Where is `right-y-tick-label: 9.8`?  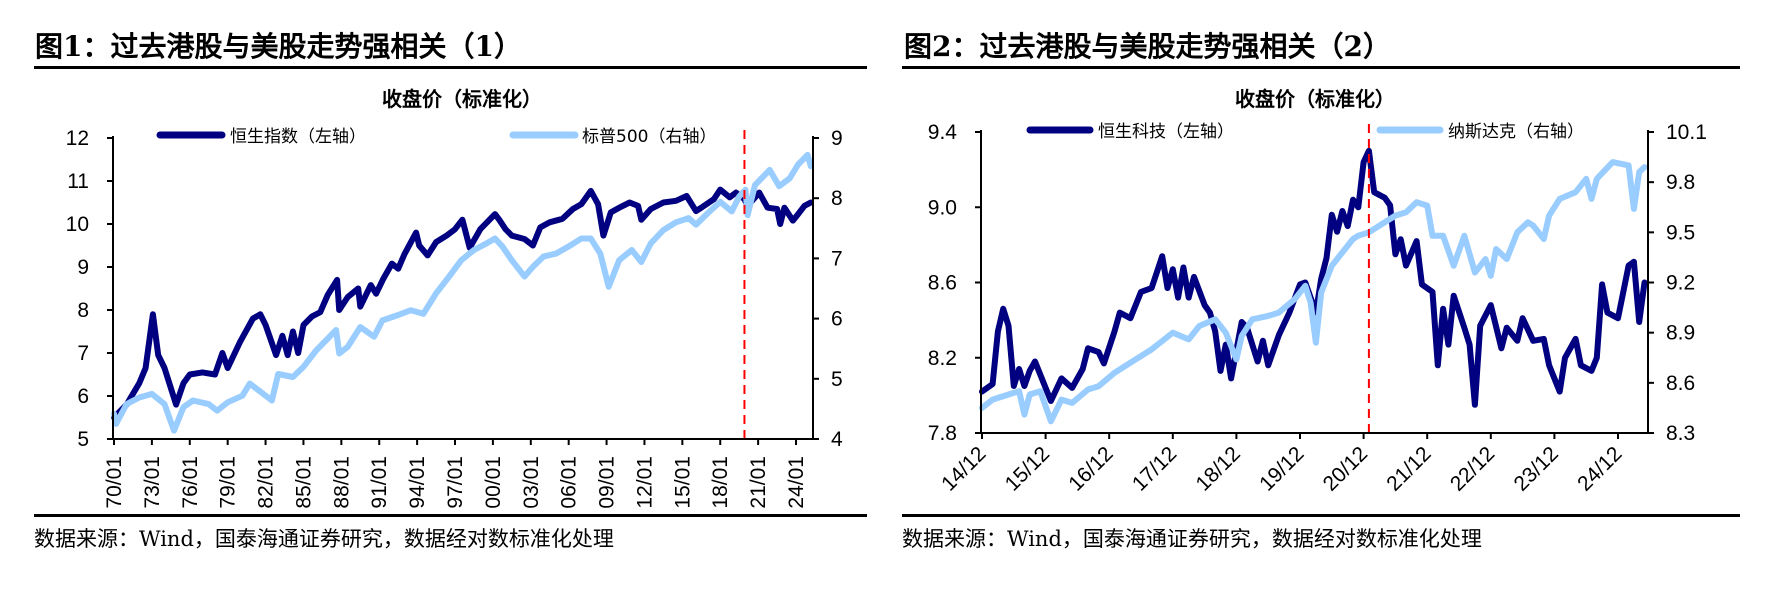
right-y-tick-label: 9.8 is located at coordinates (1680, 182).